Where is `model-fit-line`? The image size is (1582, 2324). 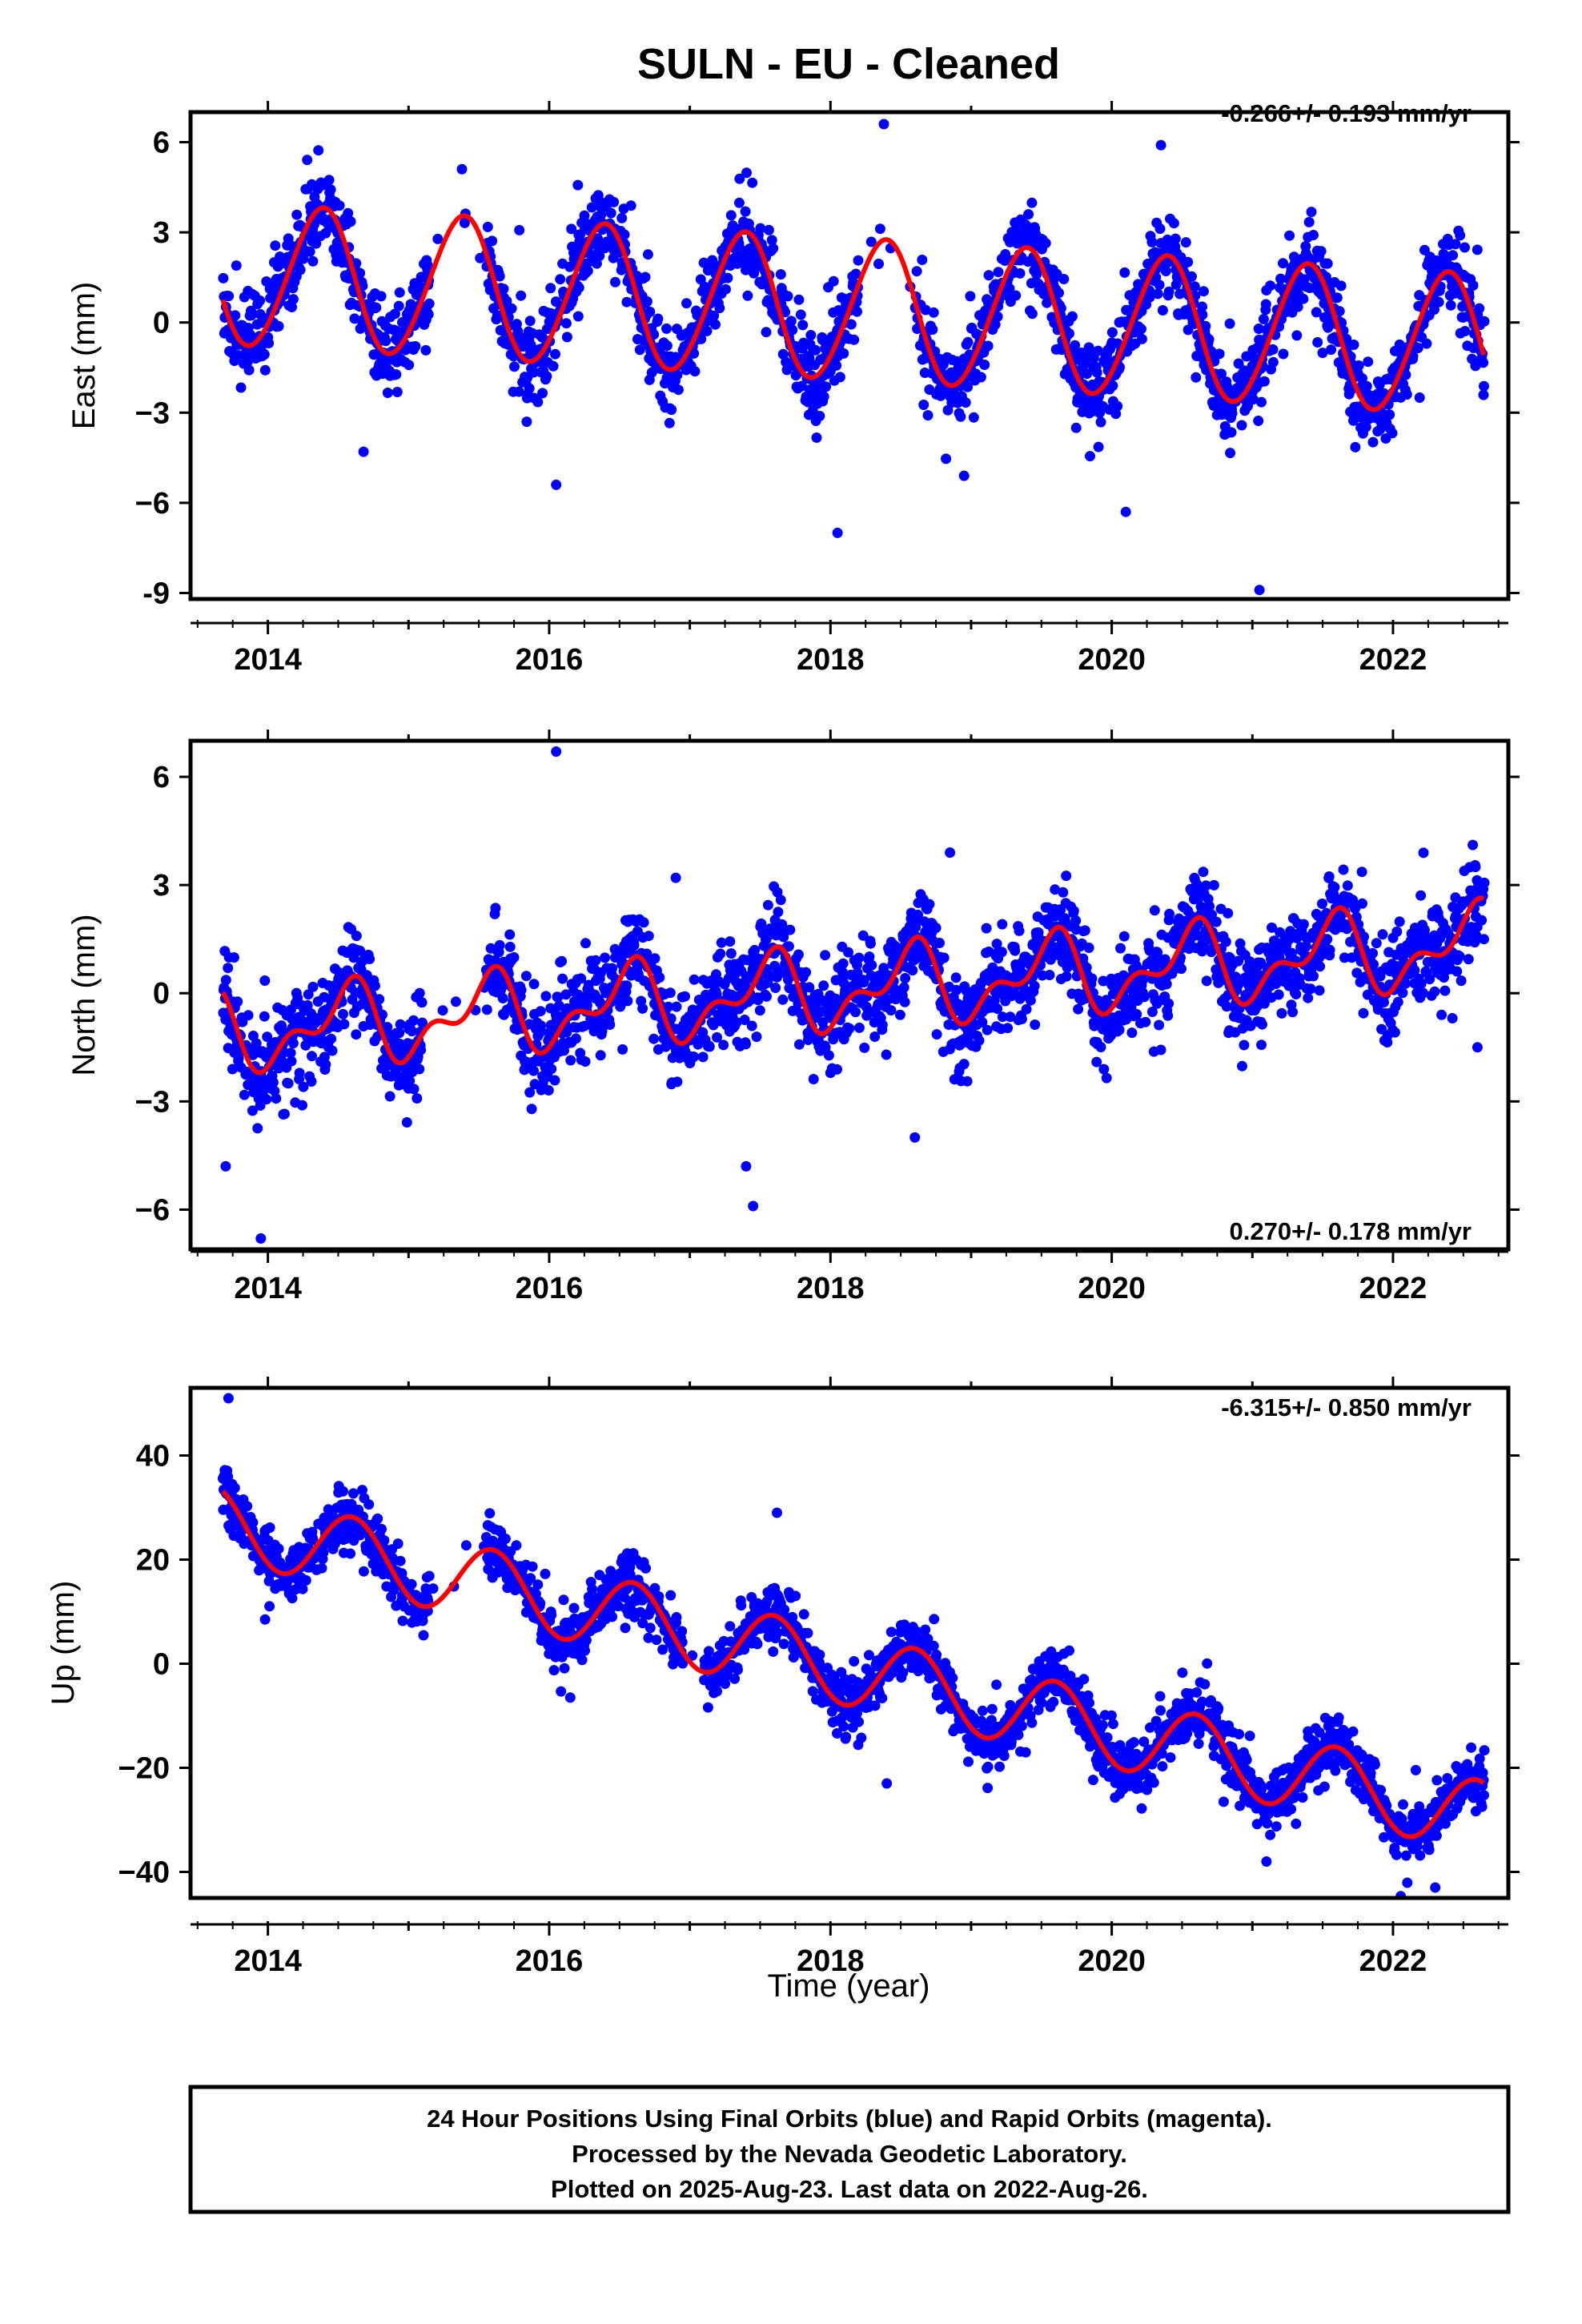
model-fit-line is located at coordinates (853, 308).